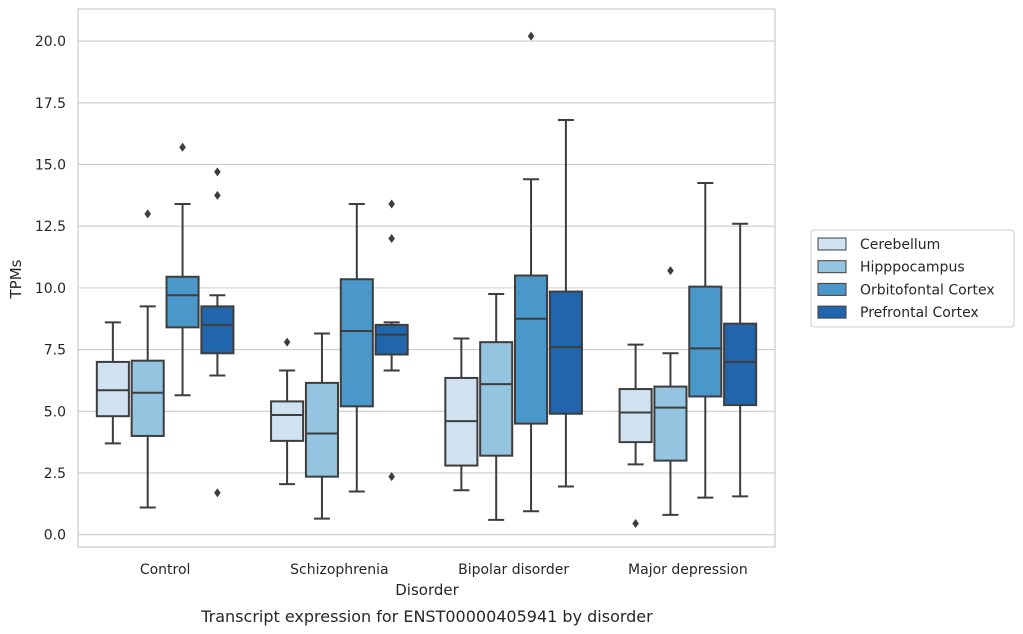  I want to click on x-tick-label: Schizophrenia, so click(339, 570).